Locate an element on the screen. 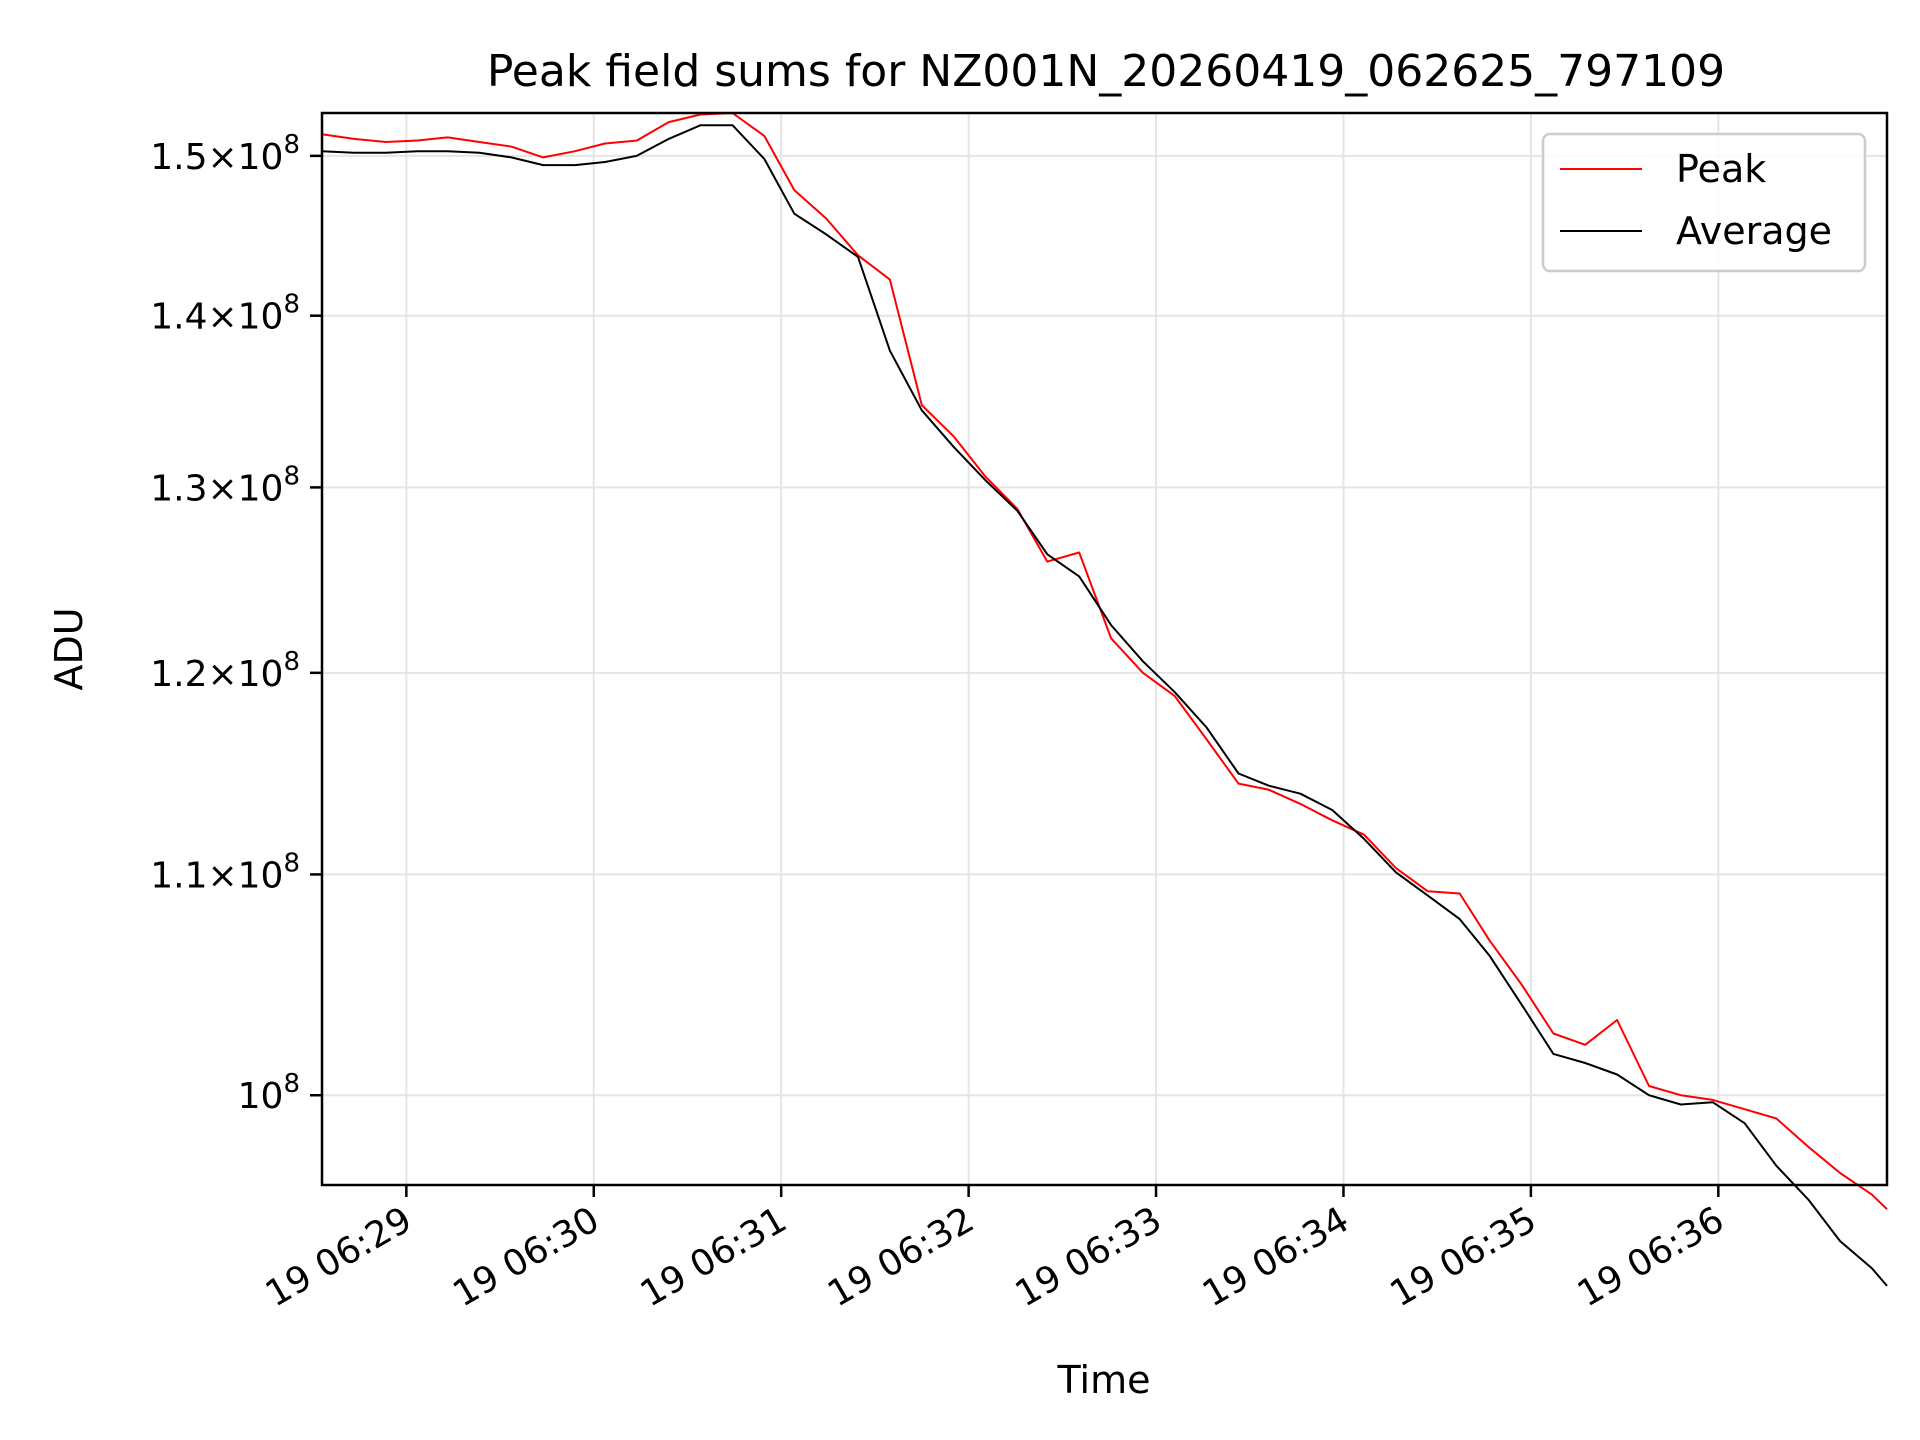 Image resolution: width=1920 pixels, height=1440 pixels. y-tick-label: 1.5×108 is located at coordinates (225, 154).